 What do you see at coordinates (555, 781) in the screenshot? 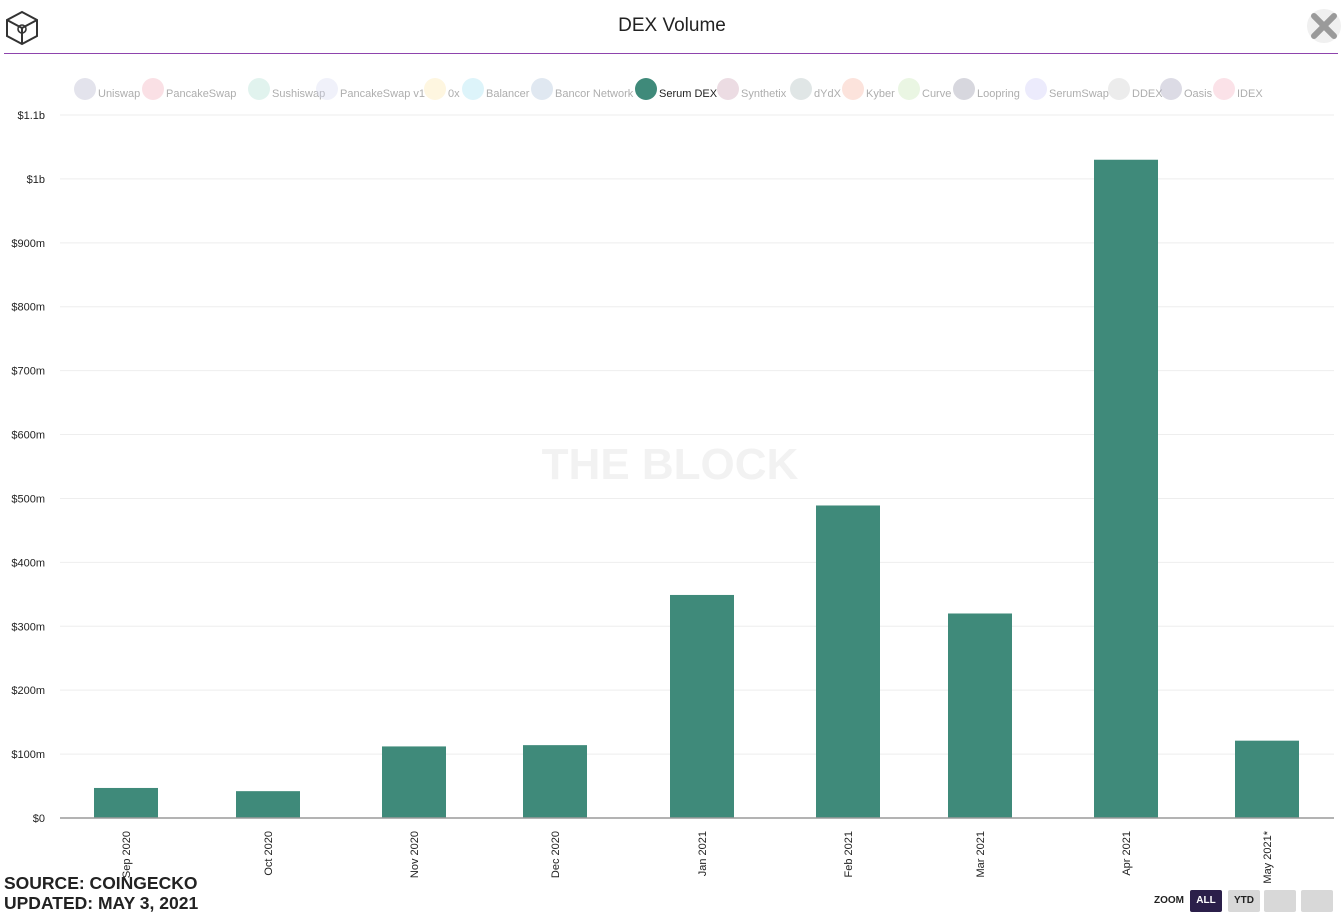
I see `bar-dec-2020` at bounding box center [555, 781].